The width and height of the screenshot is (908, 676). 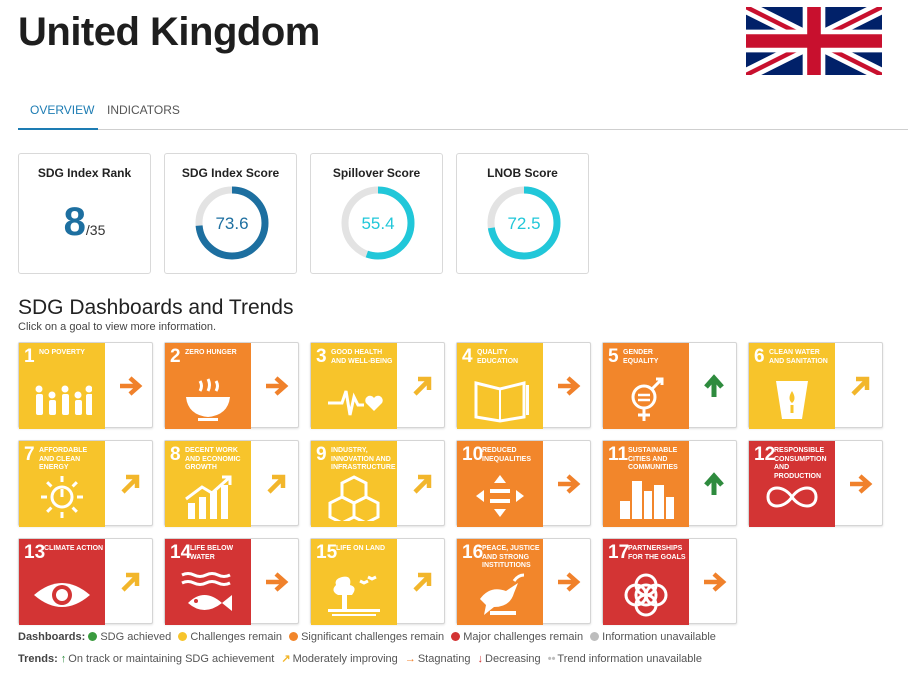 I want to click on goal-2-card: 2 ZERO HUNGER, so click(x=231, y=385).